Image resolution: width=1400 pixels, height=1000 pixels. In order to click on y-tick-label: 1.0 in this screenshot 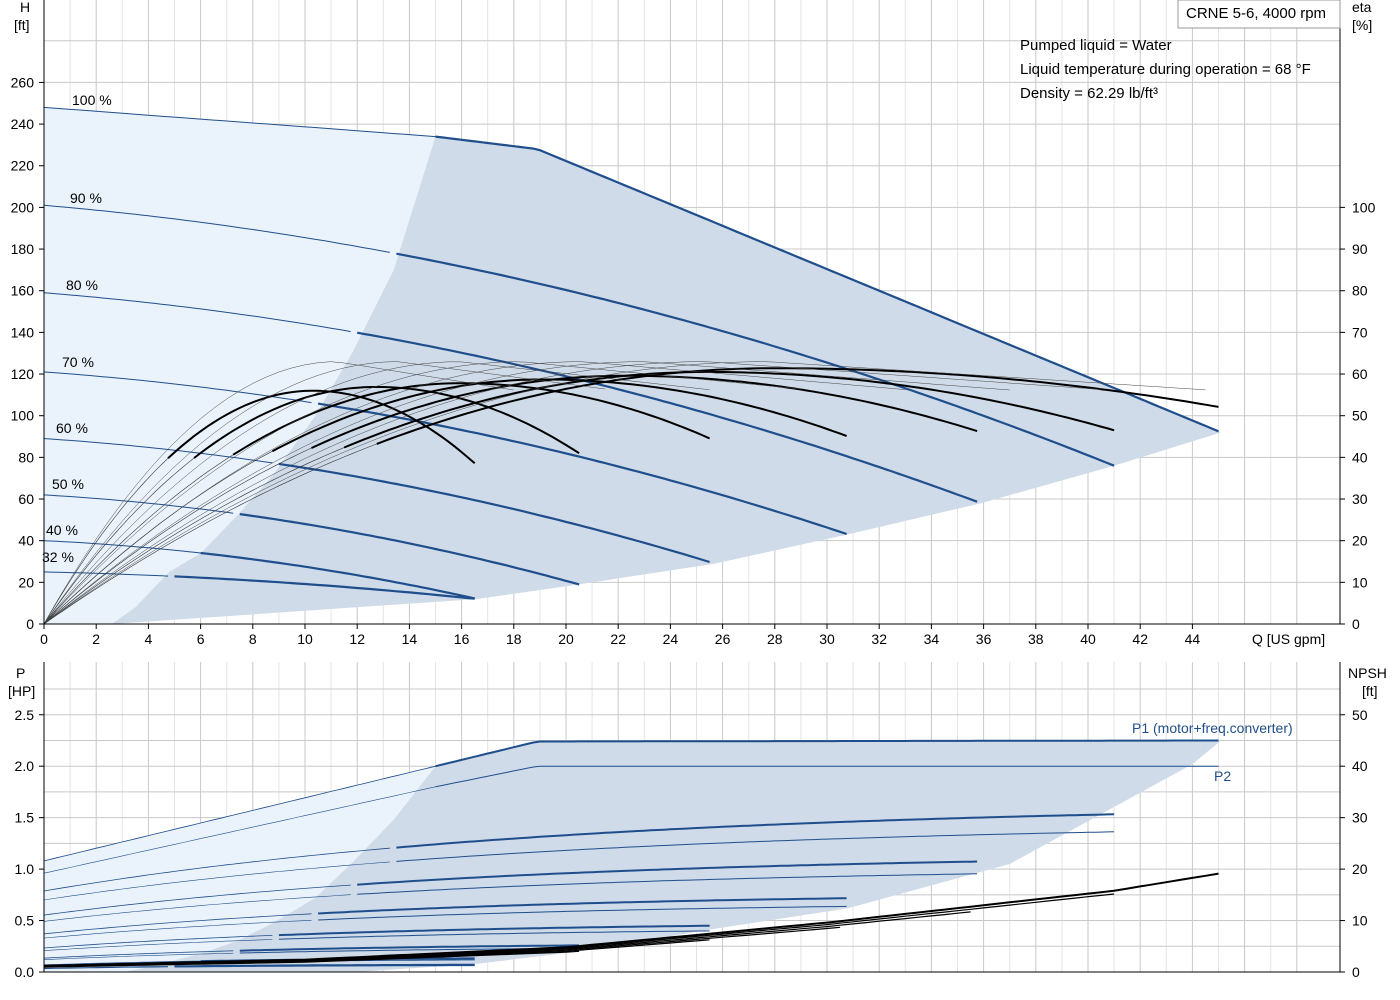, I will do `click(25, 869)`.